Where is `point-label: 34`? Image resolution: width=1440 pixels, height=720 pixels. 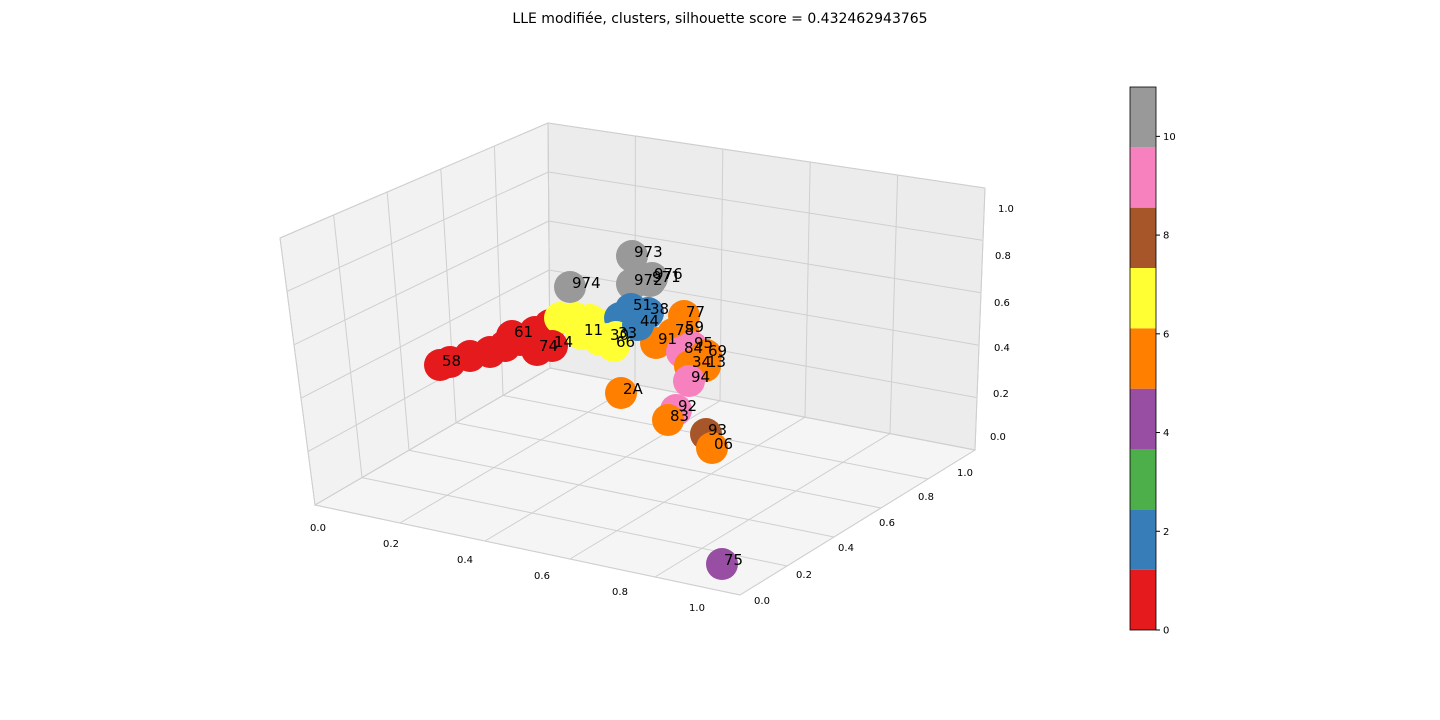 point-label: 34 is located at coordinates (701, 362).